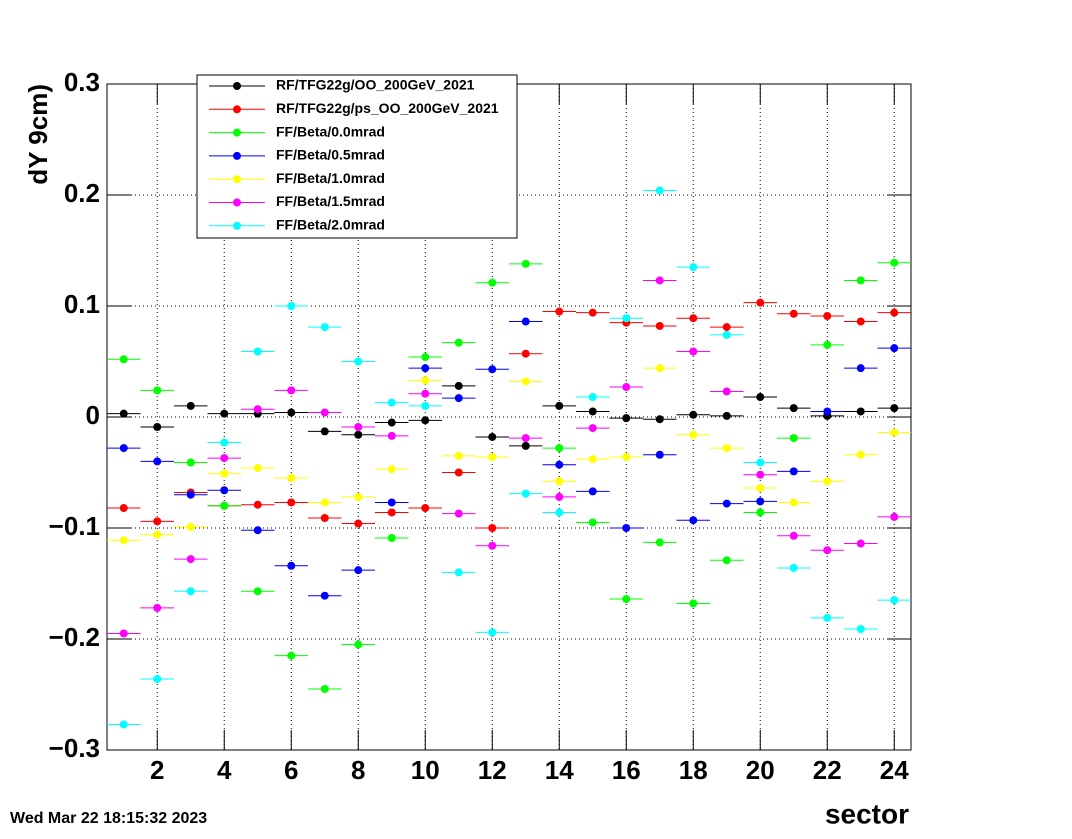  I want to click on x-tick-label: 6, so click(291, 770).